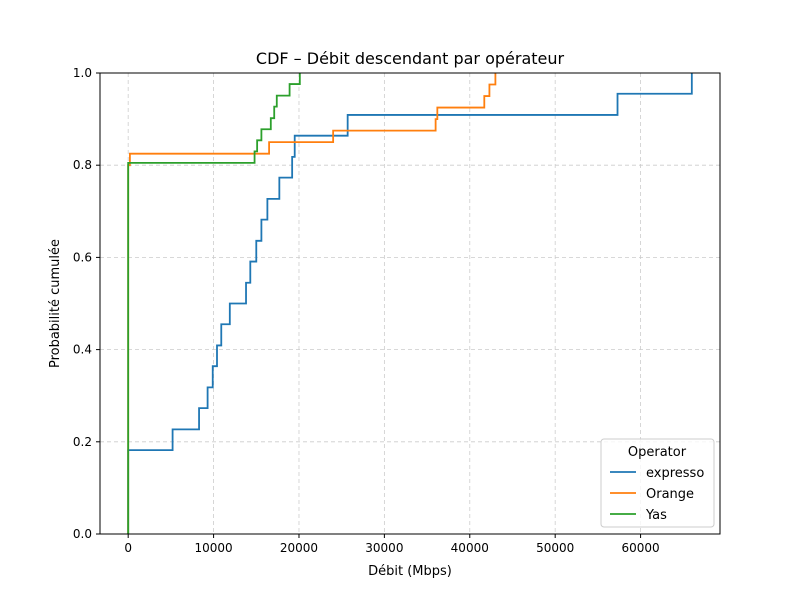 This screenshot has height=600, width=800. What do you see at coordinates (384, 548) in the screenshot?
I see `x-tick-label: 30000` at bounding box center [384, 548].